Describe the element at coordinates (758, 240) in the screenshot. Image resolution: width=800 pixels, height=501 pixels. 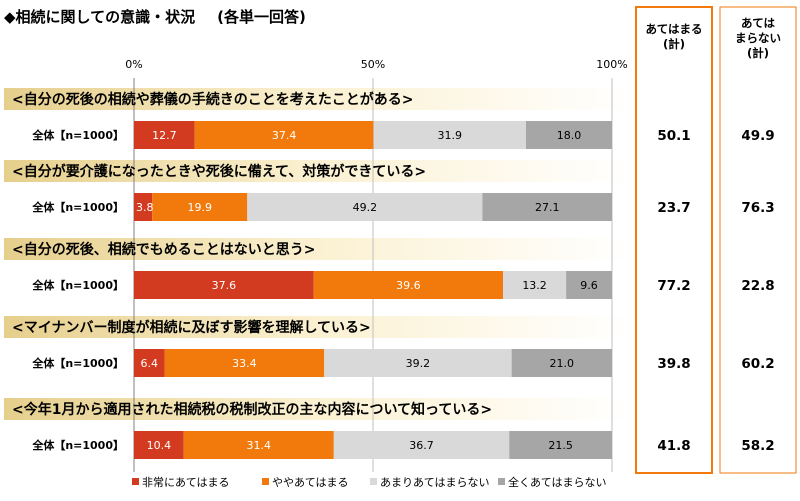
I see `not-applies-column-frame` at that location.